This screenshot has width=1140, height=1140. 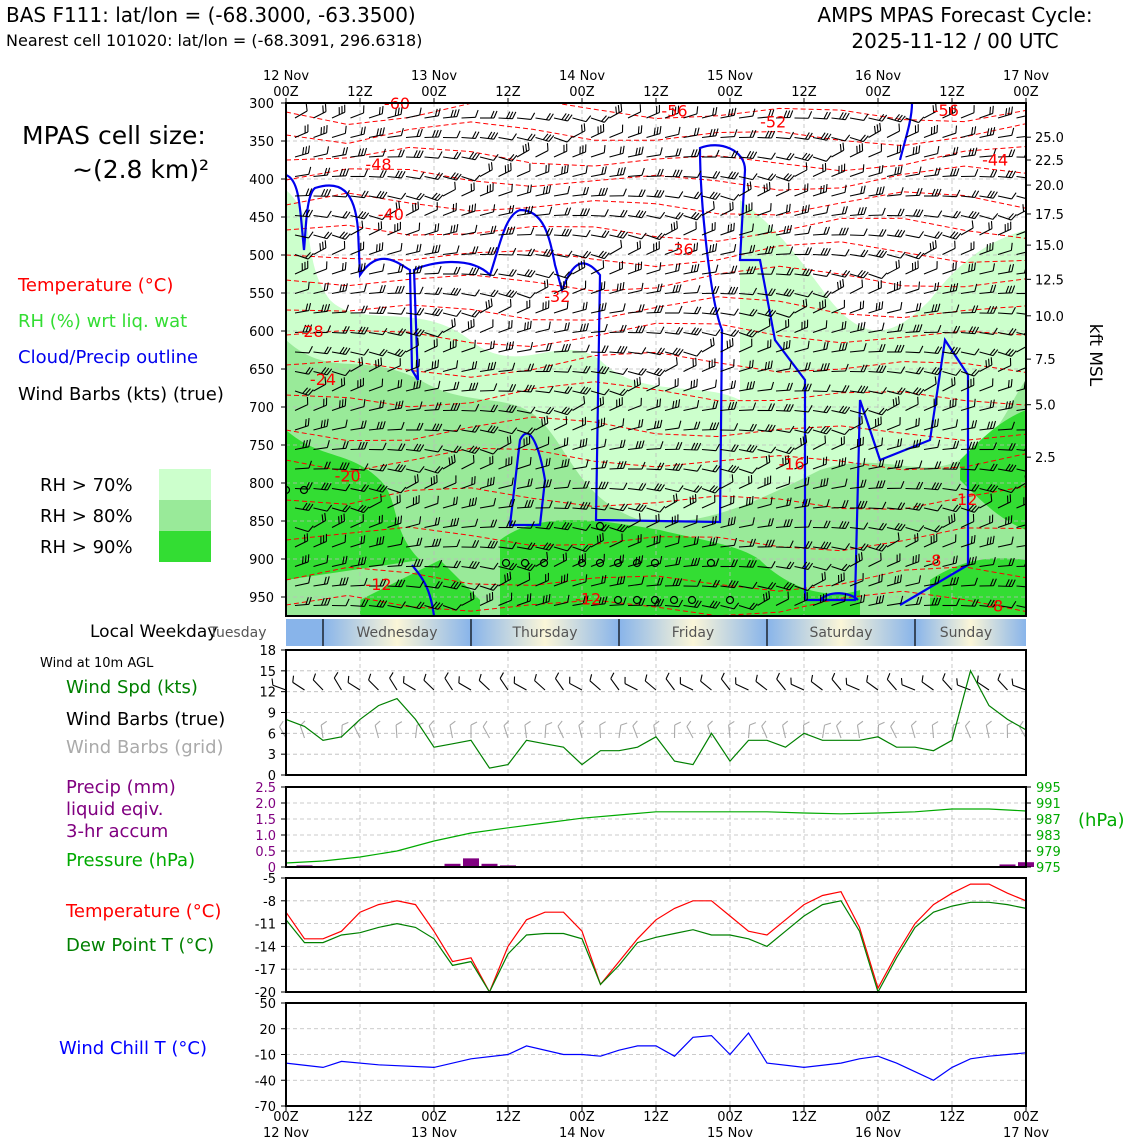 What do you see at coordinates (269, 902) in the screenshot?
I see `temp-tick-label: -8` at bounding box center [269, 902].